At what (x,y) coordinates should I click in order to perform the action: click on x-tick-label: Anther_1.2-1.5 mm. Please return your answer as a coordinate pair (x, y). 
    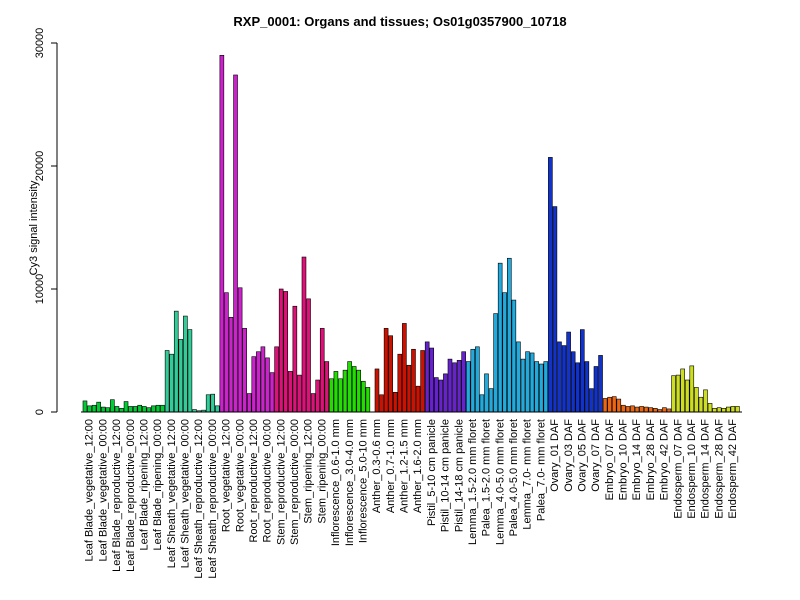
    Looking at the image, I should click on (405, 466).